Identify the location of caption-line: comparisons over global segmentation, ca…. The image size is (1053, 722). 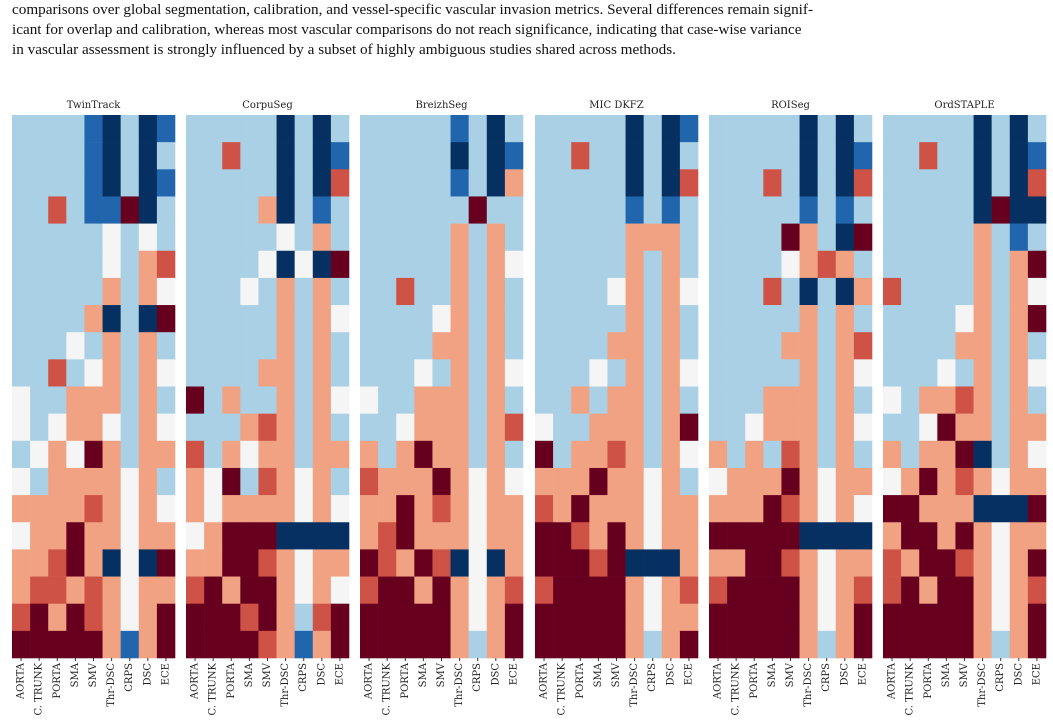
(413, 9).